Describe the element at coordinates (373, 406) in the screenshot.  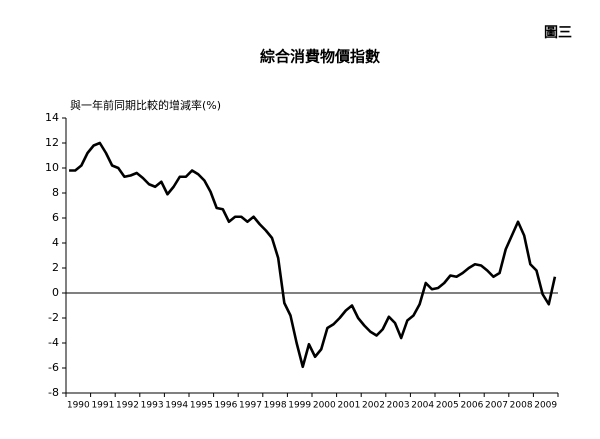
I see `x-tick-label: 2002` at that location.